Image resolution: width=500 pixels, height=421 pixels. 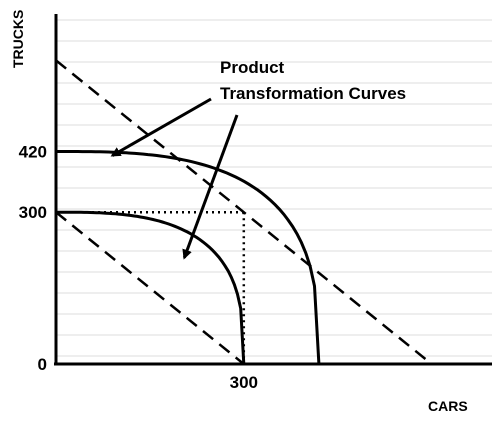 What do you see at coordinates (18, 39) in the screenshot?
I see `y-axis-label: TRUCKS` at bounding box center [18, 39].